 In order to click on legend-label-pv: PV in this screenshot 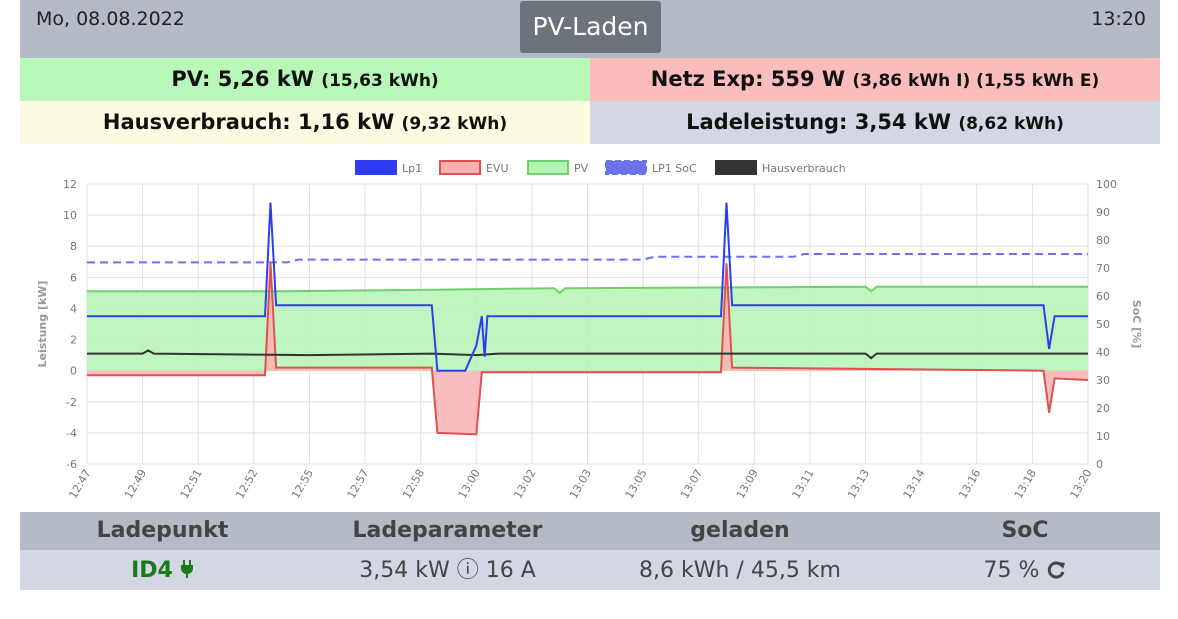, I will do `click(581, 168)`.